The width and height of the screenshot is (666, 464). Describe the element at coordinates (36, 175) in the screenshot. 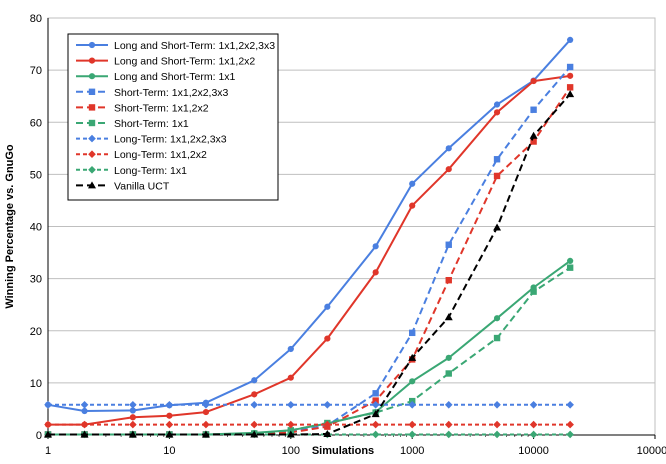

I see `y-tick-label: 50` at that location.